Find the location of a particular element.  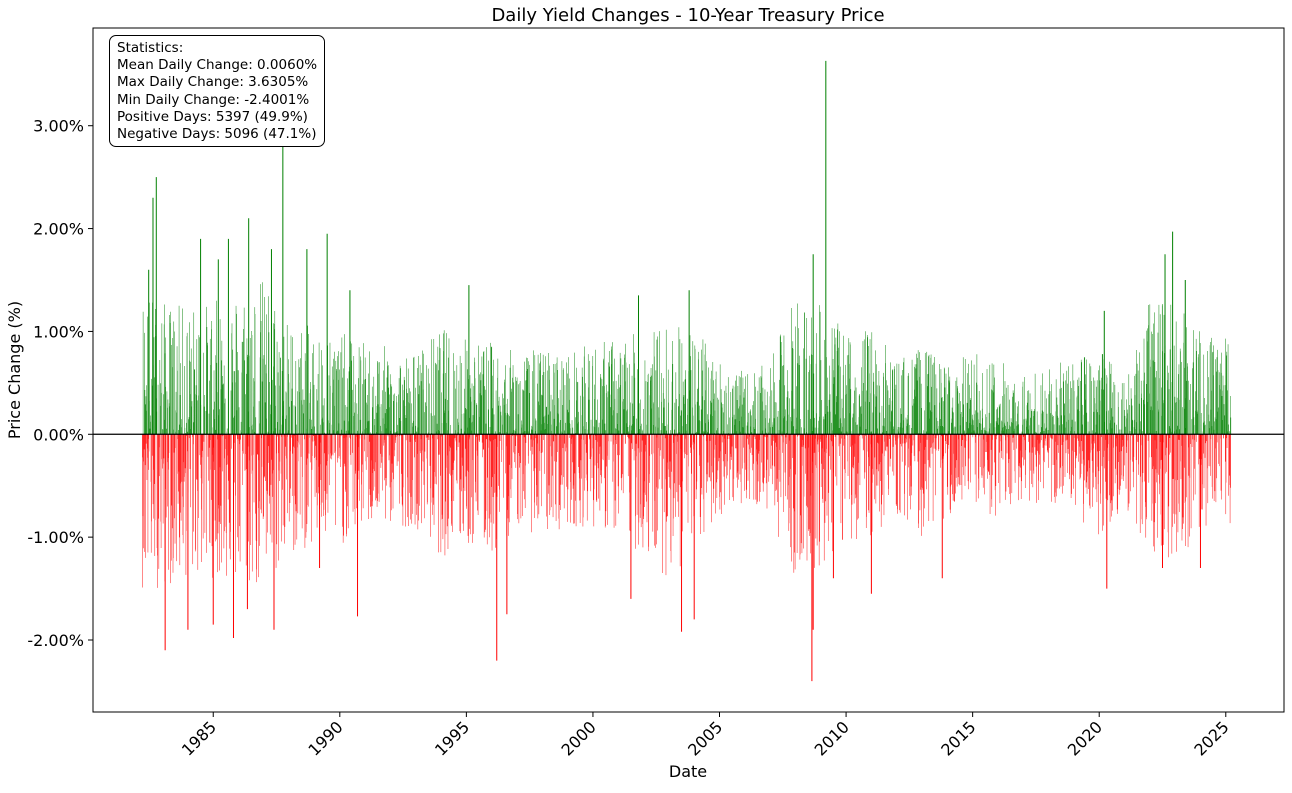

x-tick-label: 2005 is located at coordinates (705, 738).